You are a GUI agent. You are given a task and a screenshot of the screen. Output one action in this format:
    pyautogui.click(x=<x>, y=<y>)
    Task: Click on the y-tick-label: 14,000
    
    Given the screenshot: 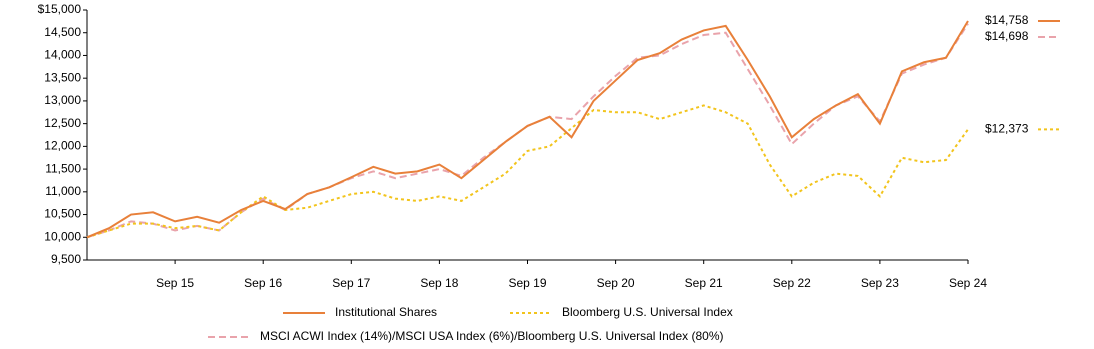 What is the action you would take?
    pyautogui.click(x=62, y=55)
    